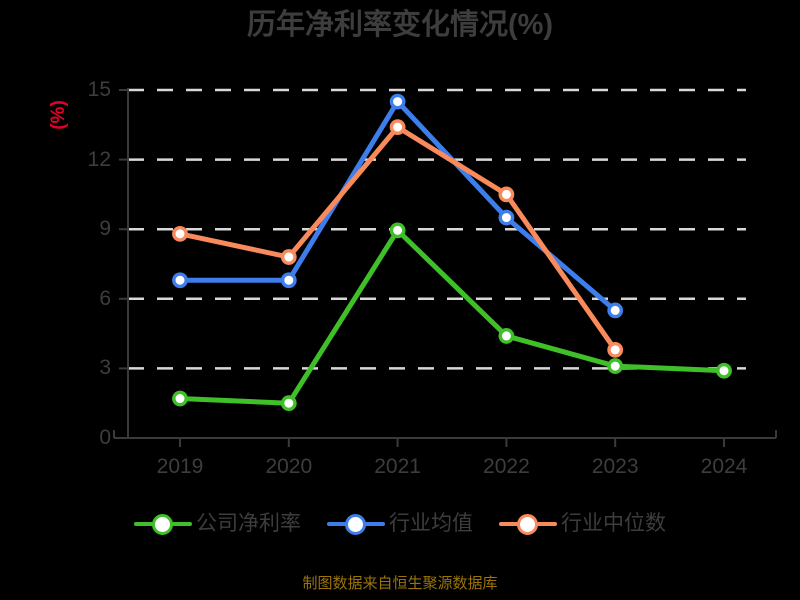 The height and width of the screenshot is (600, 800). Describe the element at coordinates (180, 466) in the screenshot. I see `x-tick-label-2019: 2019` at that location.